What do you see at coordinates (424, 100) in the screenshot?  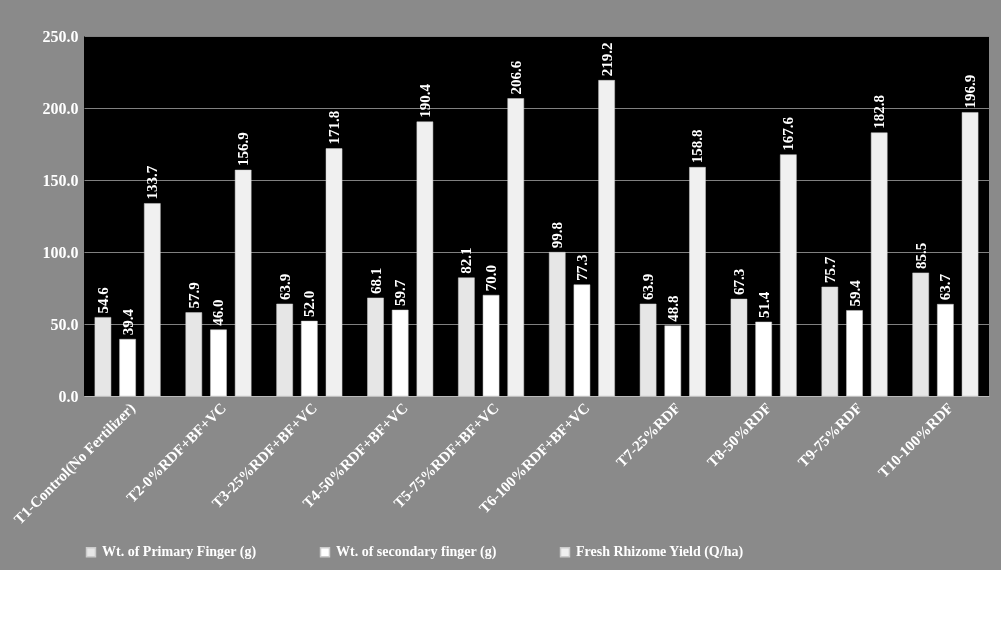 I see `data-label: 190.4` at bounding box center [424, 100].